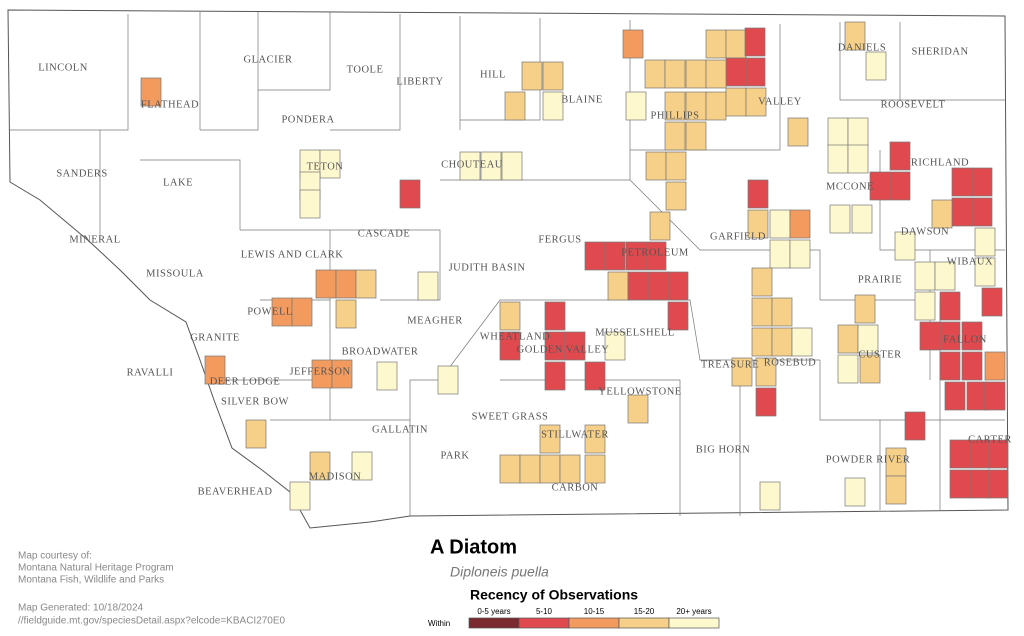 This screenshot has height=636, width=1024. Describe the element at coordinates (178, 182) in the screenshot. I see `county-label: LAKE` at that location.